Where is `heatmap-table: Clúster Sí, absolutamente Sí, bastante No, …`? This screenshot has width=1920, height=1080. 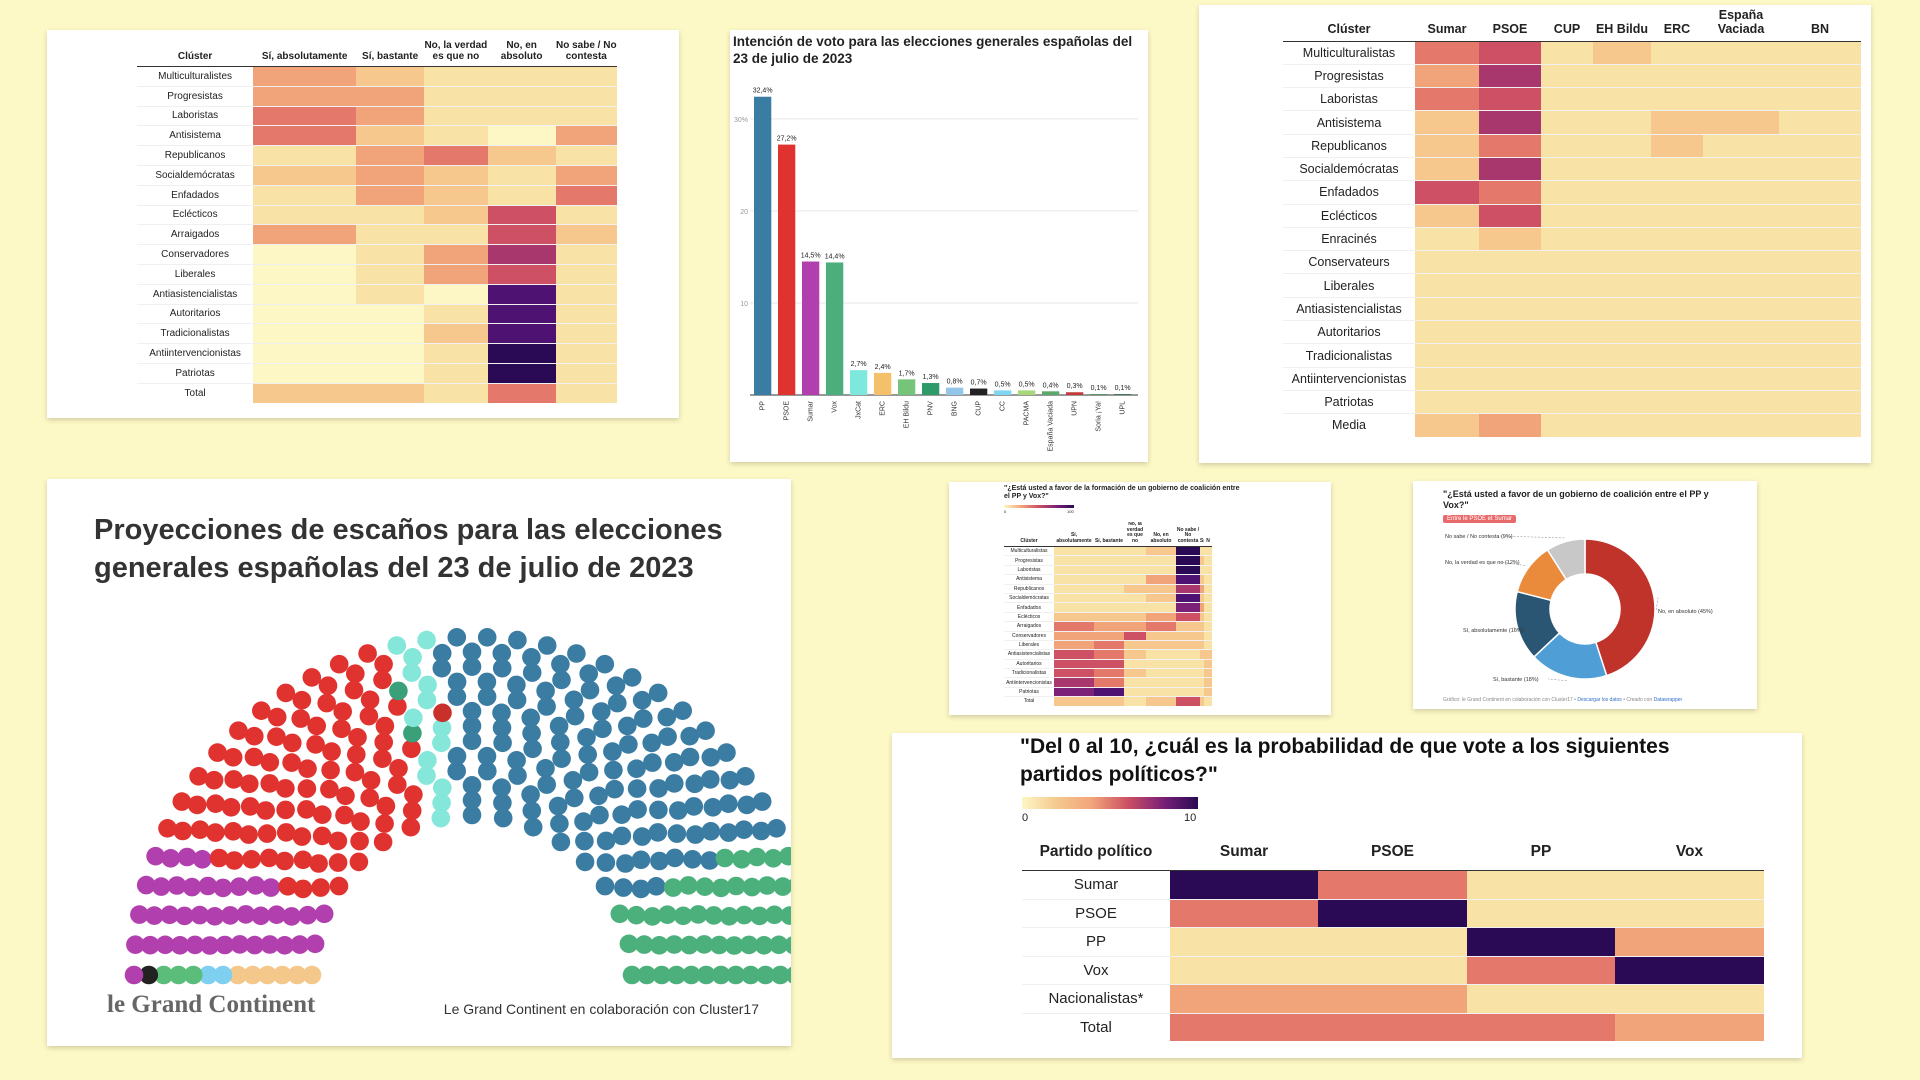 heatmap-table: Clúster Sí, absolutamente Sí, bastante No, … is located at coordinates (377, 221).